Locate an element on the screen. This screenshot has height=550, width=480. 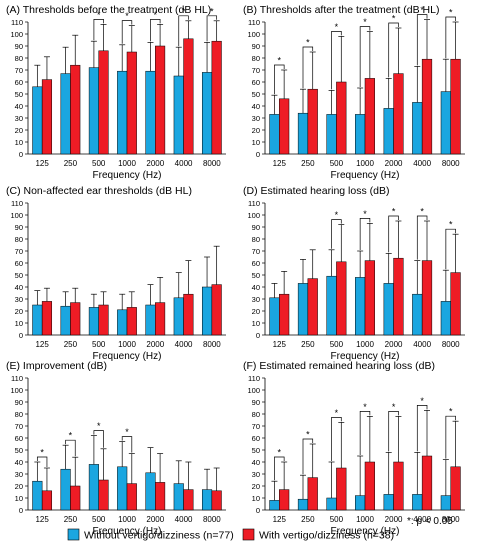
y-tick-label: 60 is located at coordinates (19, 82).